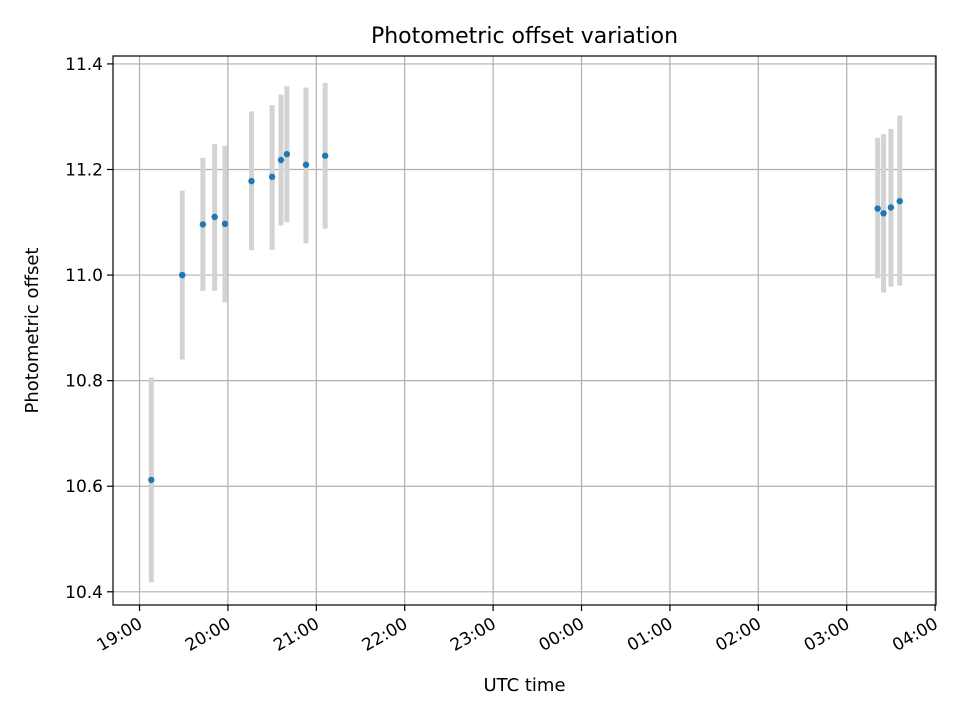  Describe the element at coordinates (84, 65) in the screenshot. I see `y-tick-label: 11.4` at that location.